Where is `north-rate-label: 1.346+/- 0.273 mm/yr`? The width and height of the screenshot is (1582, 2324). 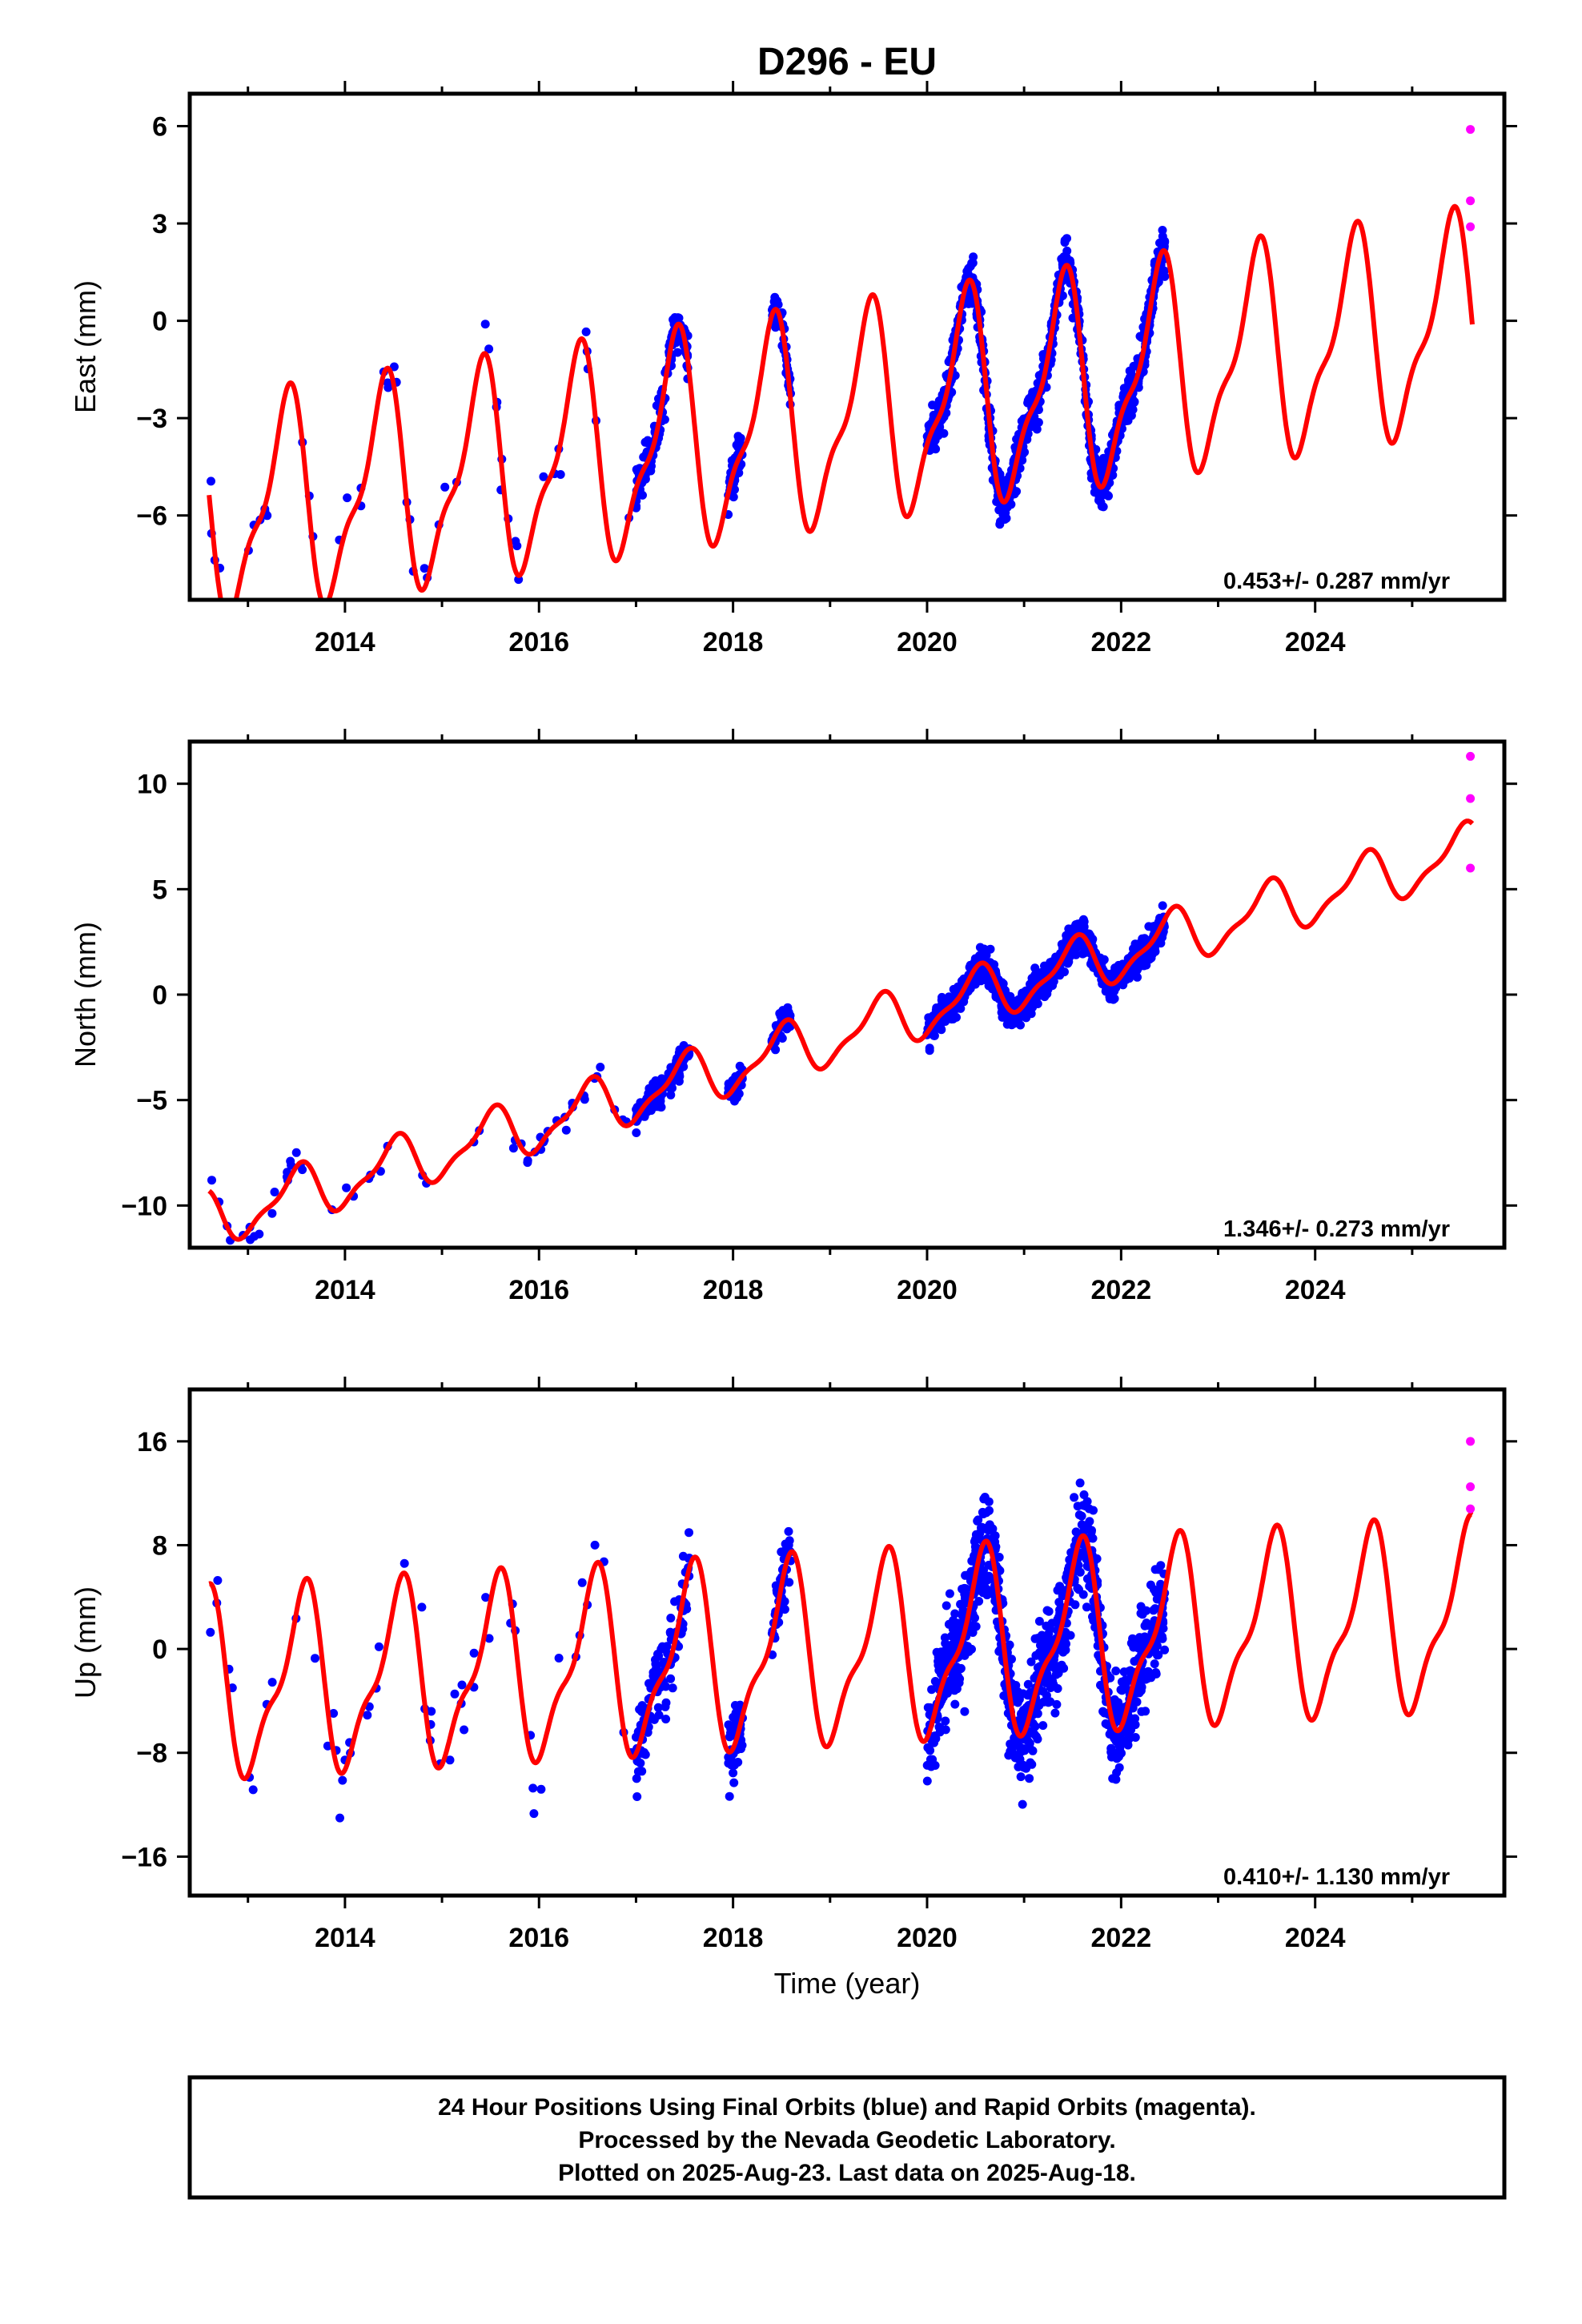
north-rate-label: 1.346+/- 0.273 mm/yr is located at coordinates (1336, 1229).